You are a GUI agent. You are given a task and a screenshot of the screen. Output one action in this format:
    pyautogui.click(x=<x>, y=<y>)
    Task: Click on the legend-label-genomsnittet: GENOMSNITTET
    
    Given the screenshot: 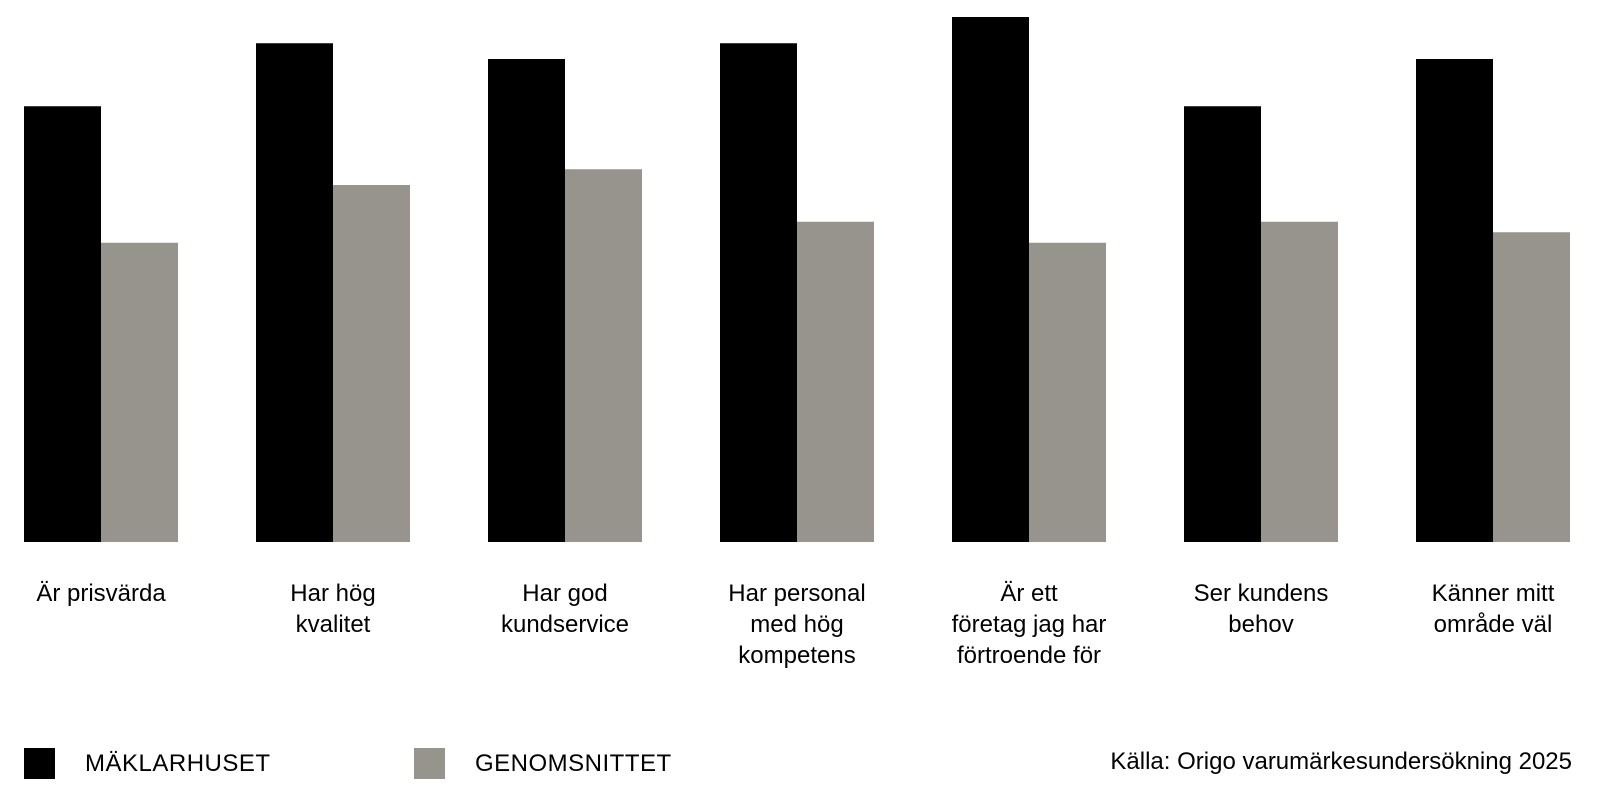 What is the action you would take?
    pyautogui.click(x=573, y=763)
    